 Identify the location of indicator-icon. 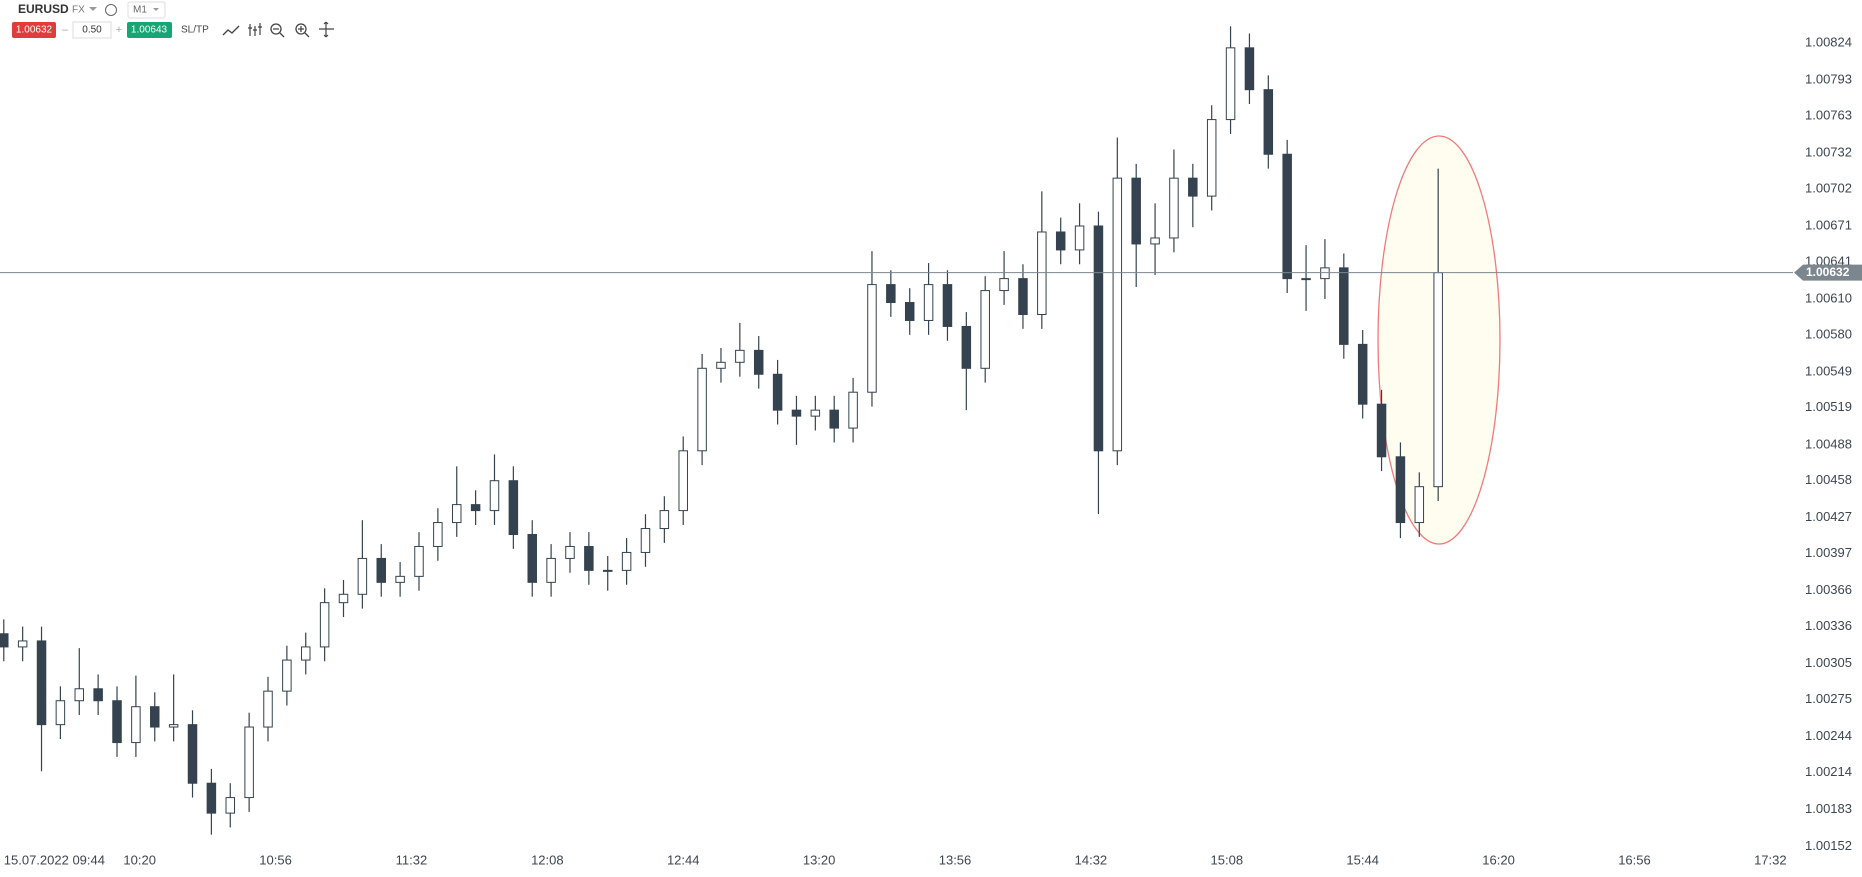
(255, 29).